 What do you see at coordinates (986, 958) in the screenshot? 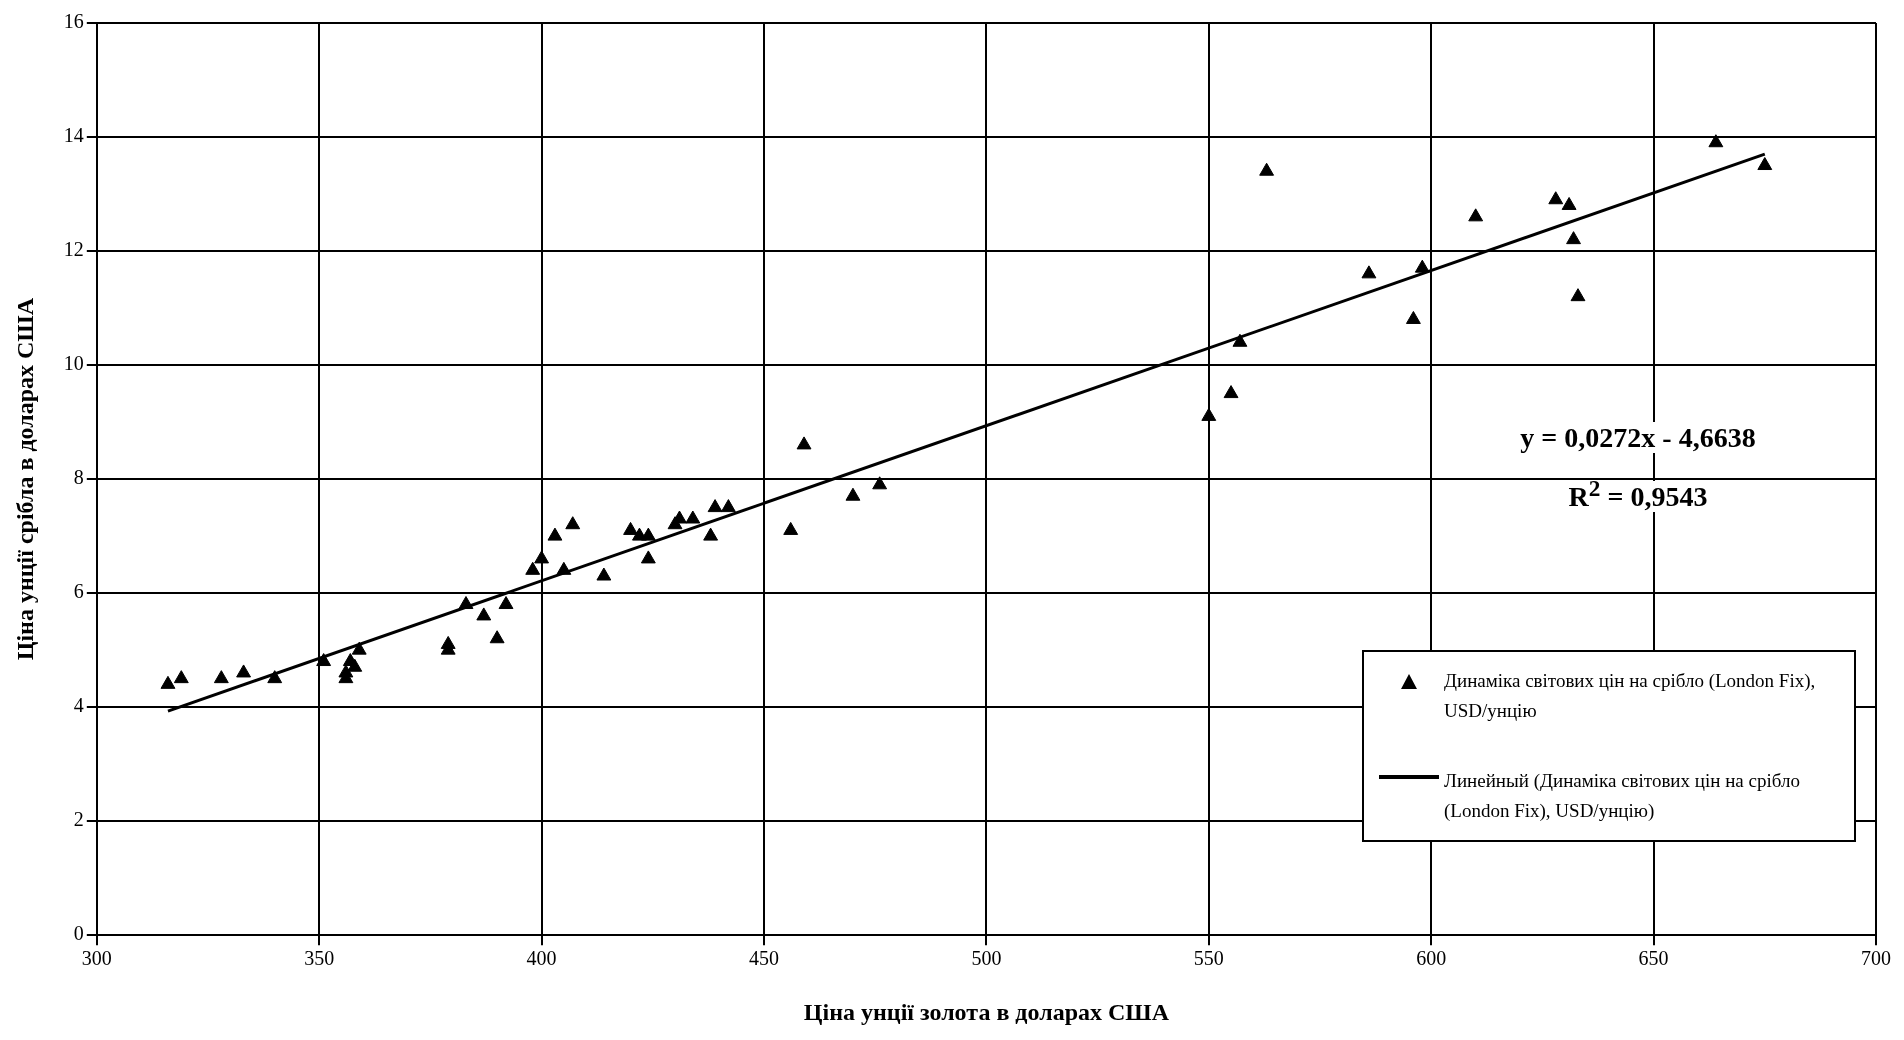
I see `x-tick-label: 500` at bounding box center [986, 958].